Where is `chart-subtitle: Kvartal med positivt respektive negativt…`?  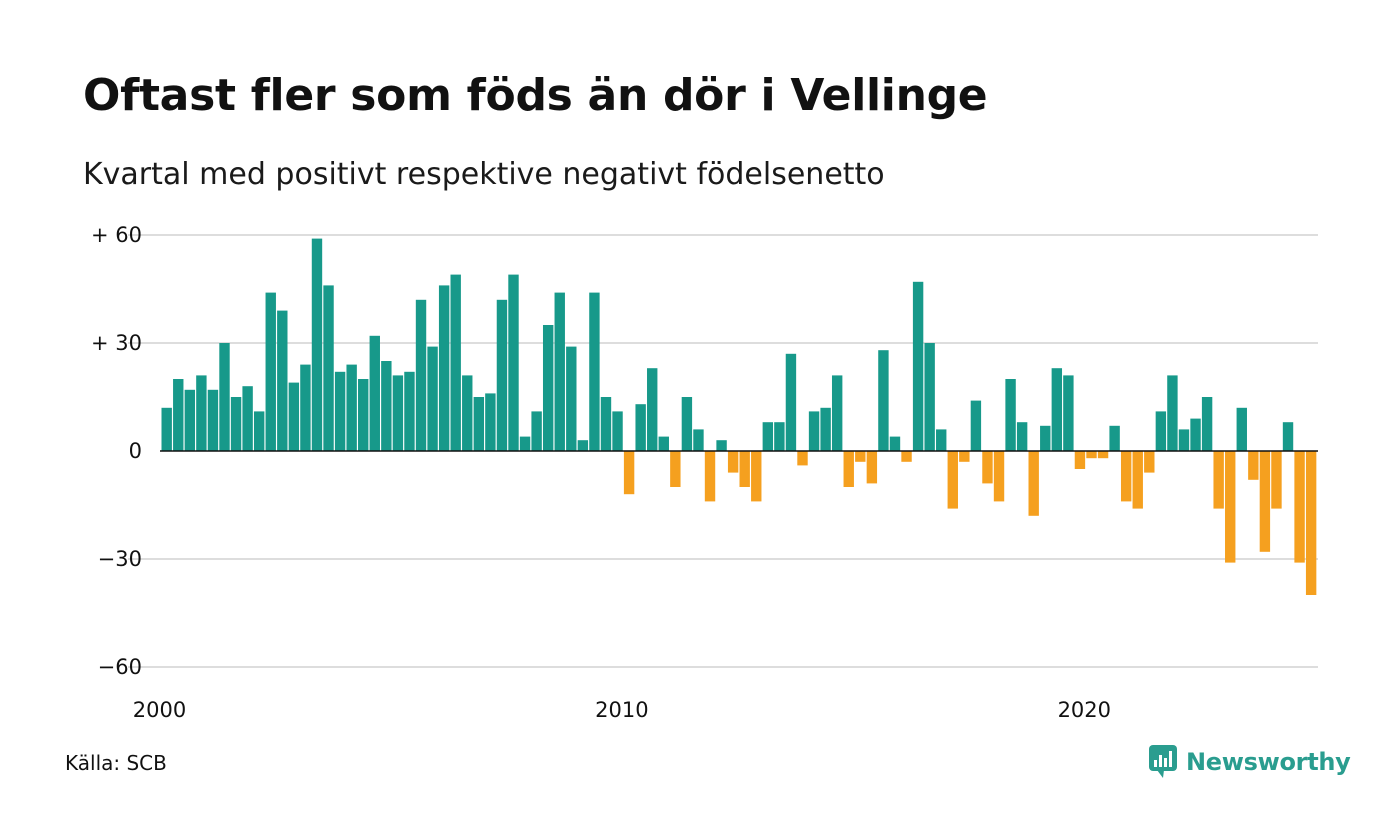 chart-subtitle: Kvartal med positivt respektive negativt… is located at coordinates (484, 174).